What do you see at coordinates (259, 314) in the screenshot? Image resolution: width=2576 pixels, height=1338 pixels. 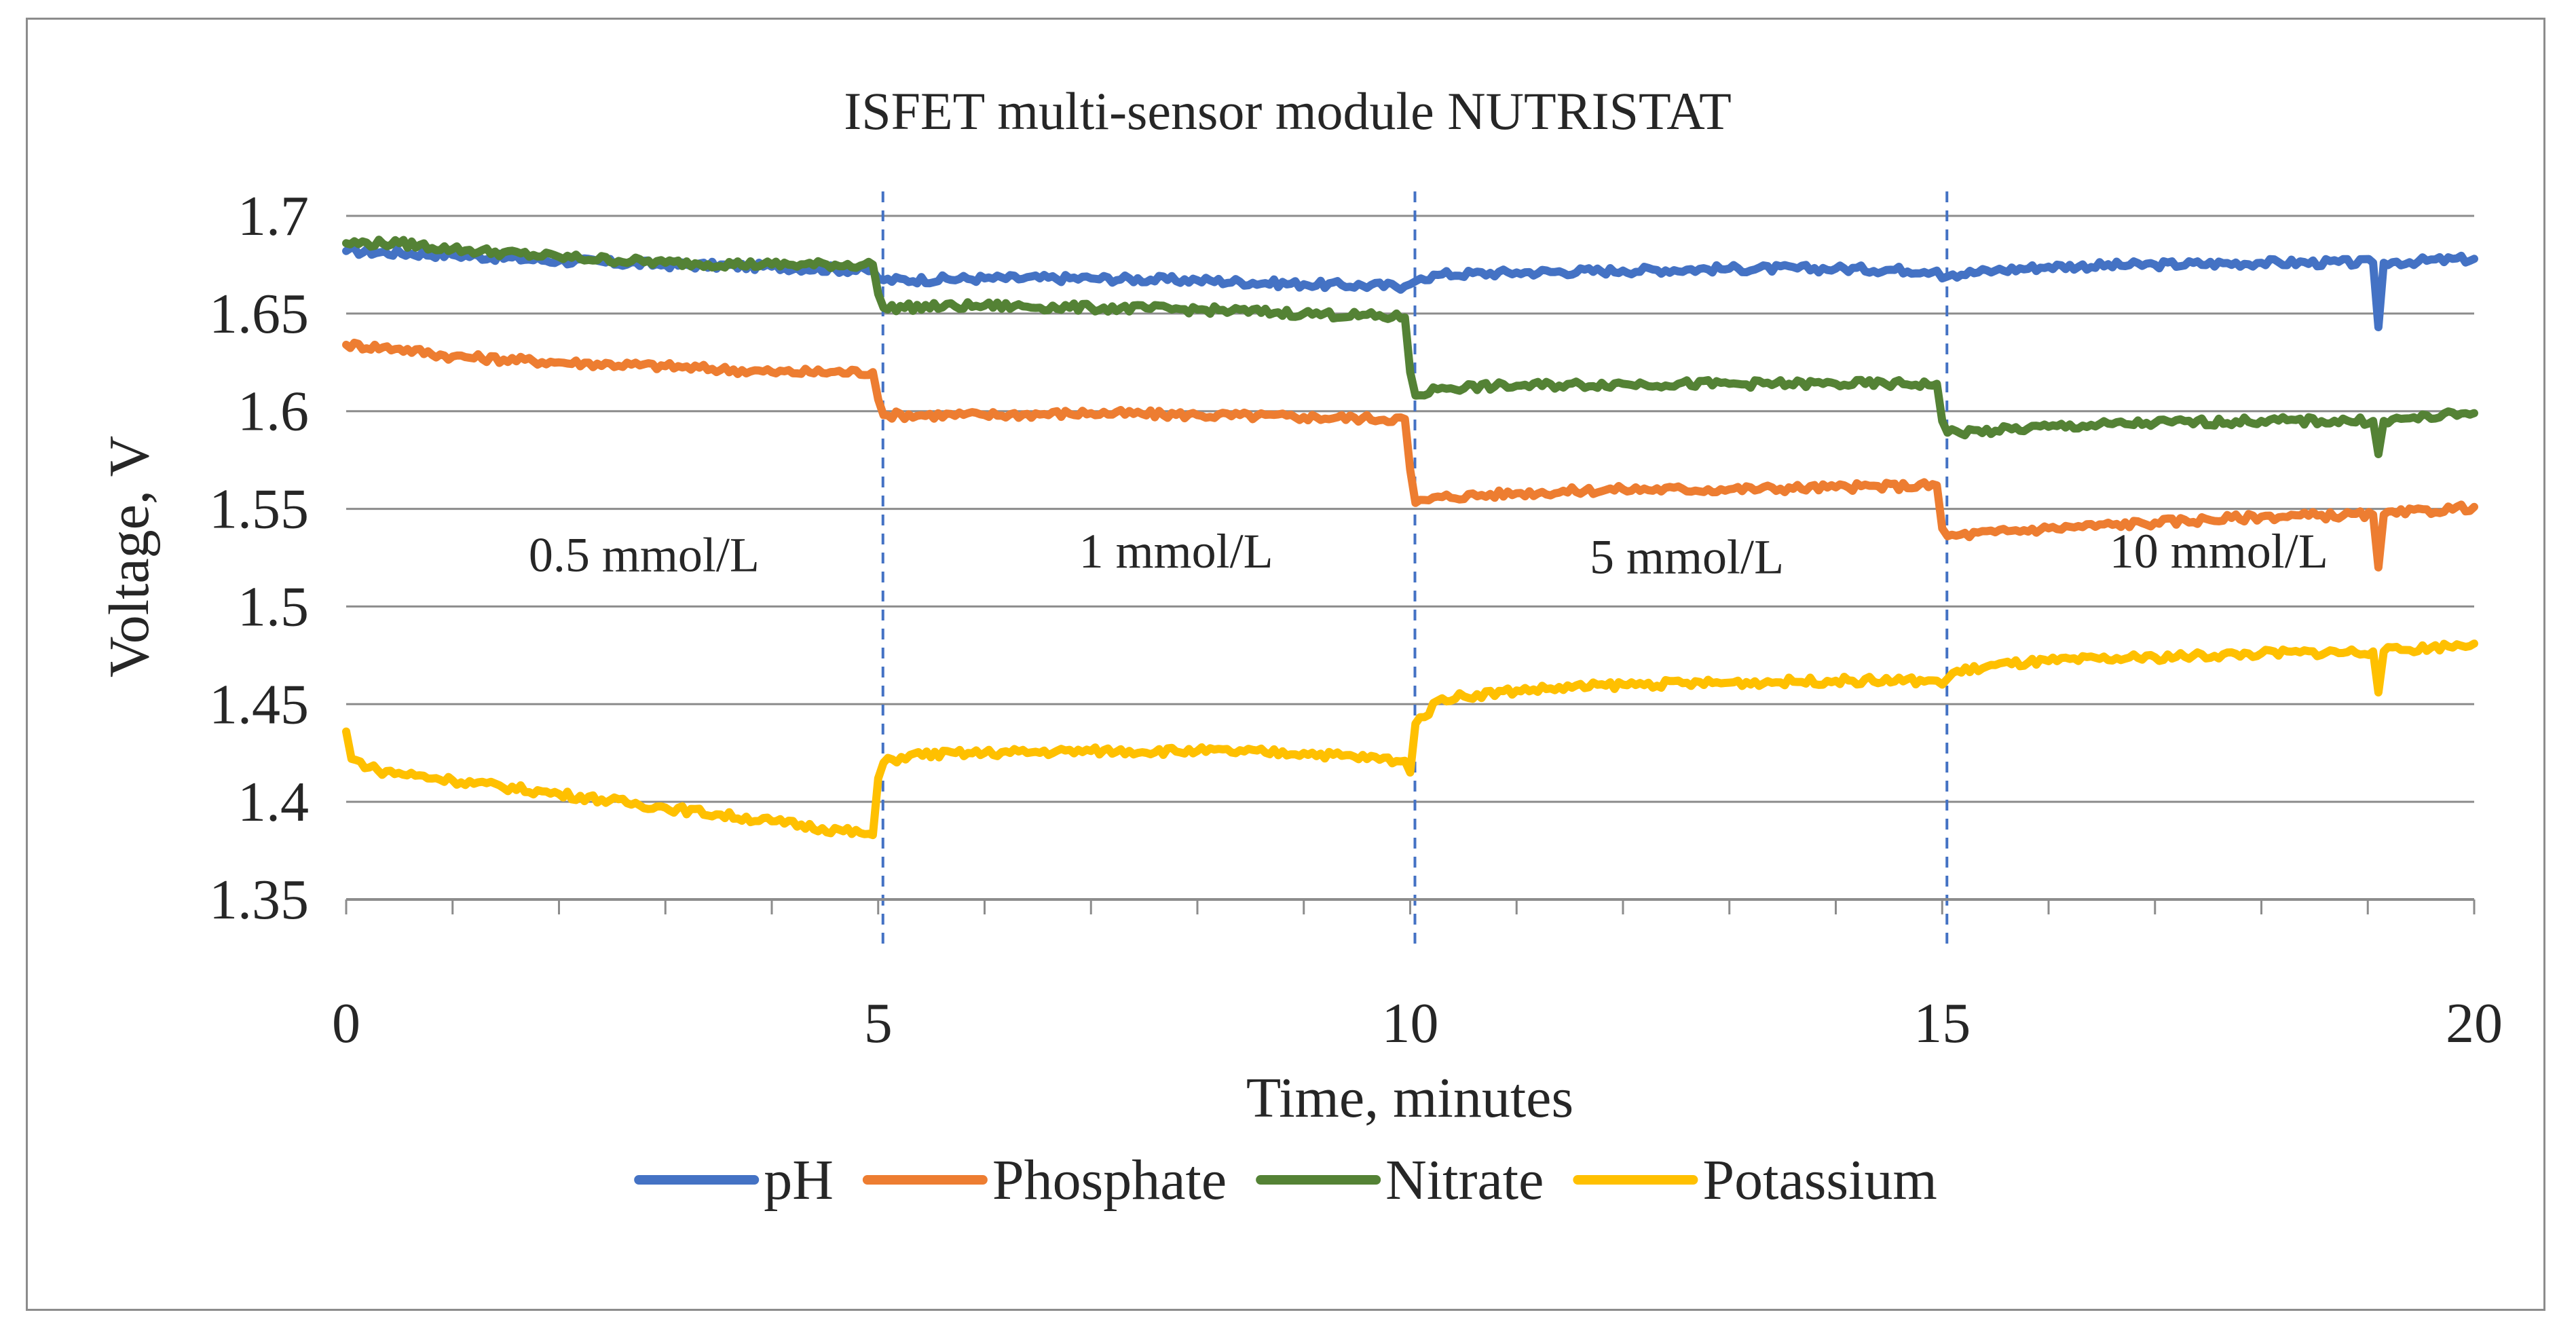 I see `y-tick-label: 1.65` at bounding box center [259, 314].